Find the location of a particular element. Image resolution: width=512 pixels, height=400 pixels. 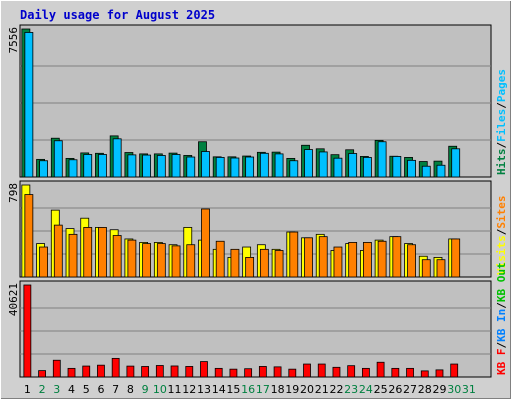

side-legend: Hits/Files/Pages is located at coordinates (501, 122).